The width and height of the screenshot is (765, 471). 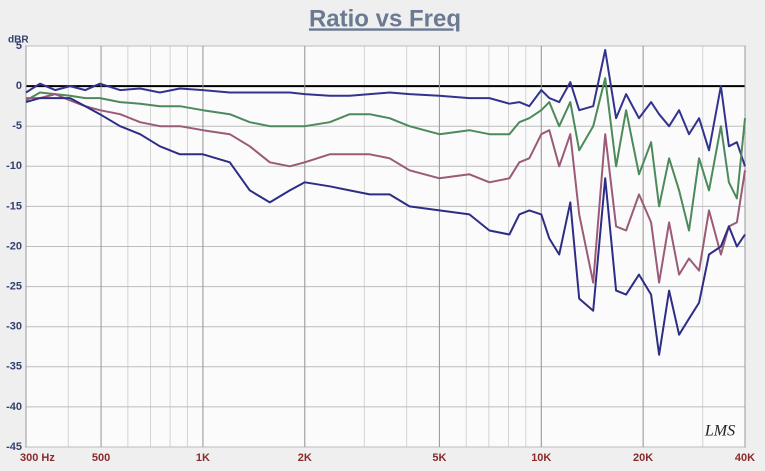 I want to click on y-tick-label: -15, so click(x=14, y=206).